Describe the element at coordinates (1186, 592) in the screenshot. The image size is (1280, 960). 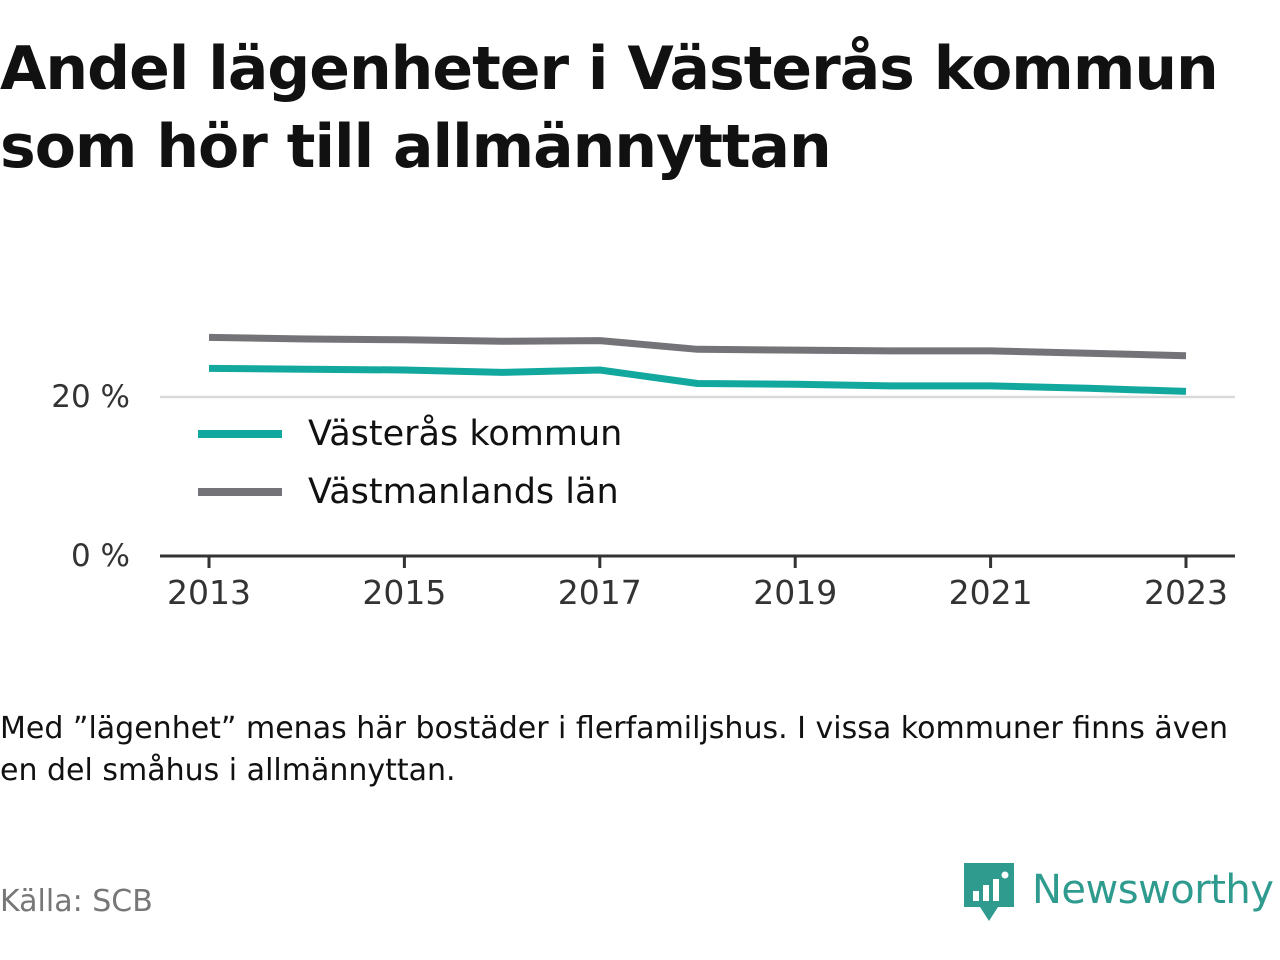
I see `x-tick-label: 2023` at that location.